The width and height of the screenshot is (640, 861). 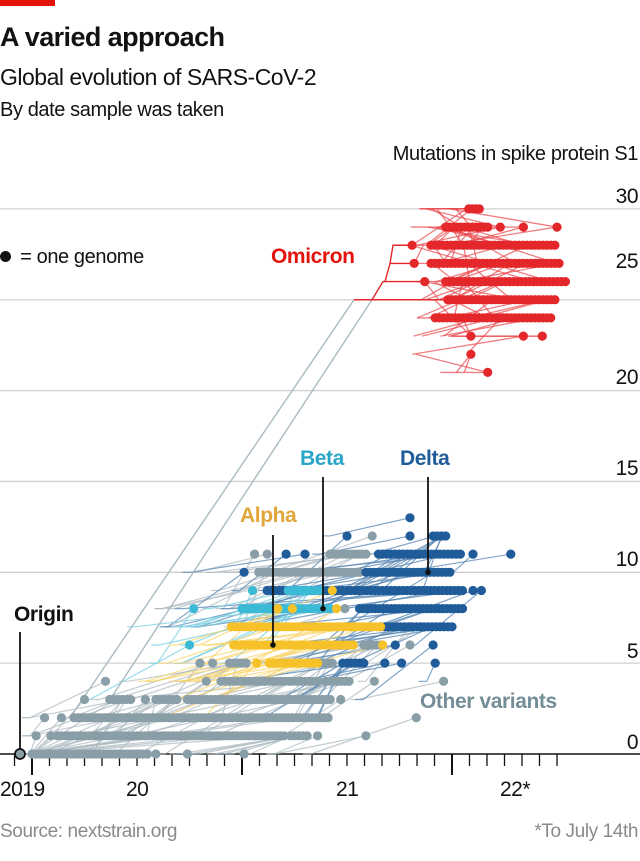 What do you see at coordinates (268, 515) in the screenshot?
I see `alpha-label: Alpha` at bounding box center [268, 515].